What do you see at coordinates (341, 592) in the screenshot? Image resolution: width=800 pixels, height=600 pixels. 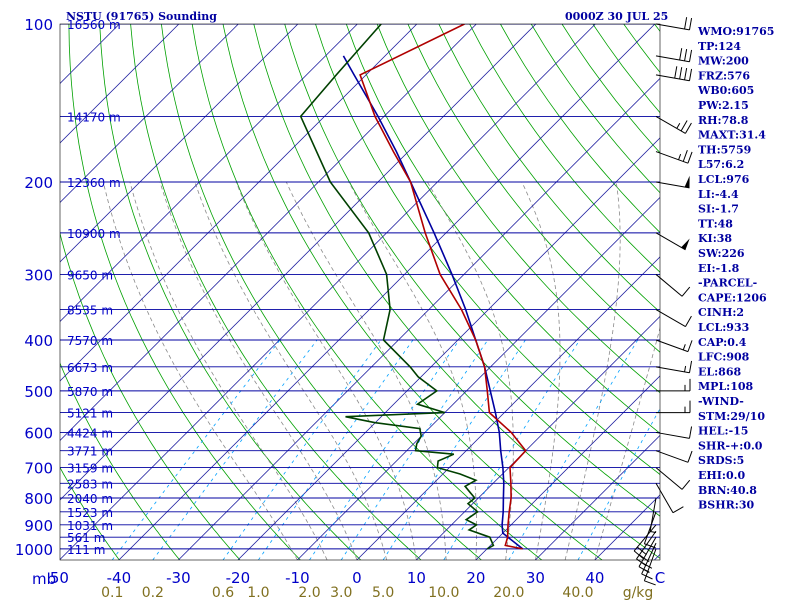 I see `mixing-ratio-label: 3.0` at bounding box center [341, 592].